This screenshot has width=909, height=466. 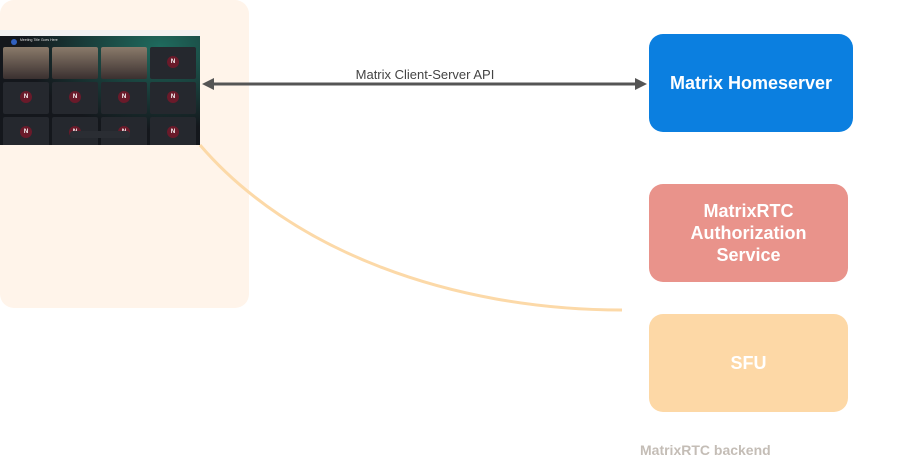 I want to click on element-call-screenshot: Meeting Title Goes Here NNNNNNNNN, so click(x=100, y=87).